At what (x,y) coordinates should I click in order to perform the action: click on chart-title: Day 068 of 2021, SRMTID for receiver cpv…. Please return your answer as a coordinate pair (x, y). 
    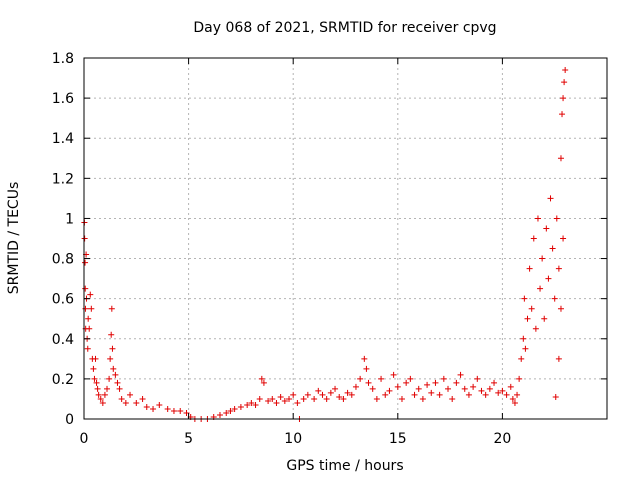
    Looking at the image, I should click on (344, 28).